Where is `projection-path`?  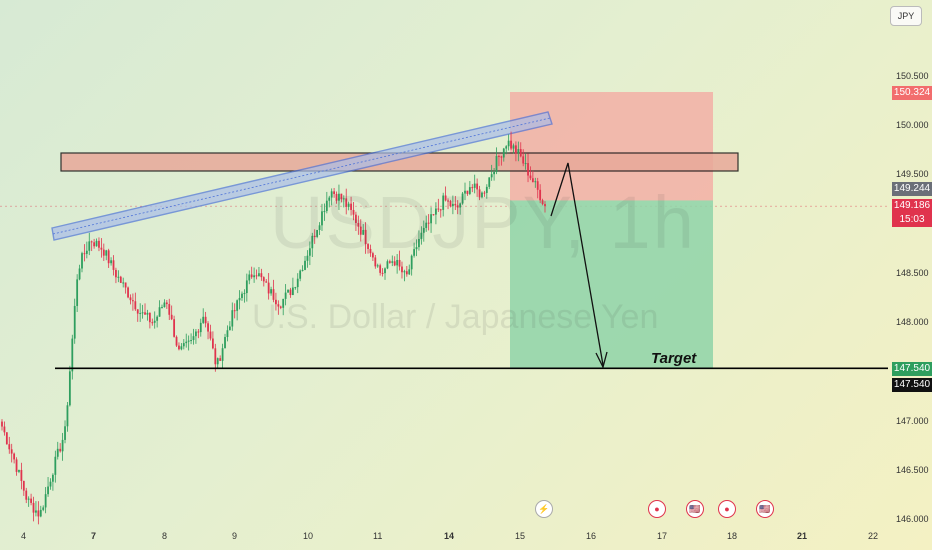 projection-path is located at coordinates (577, 264).